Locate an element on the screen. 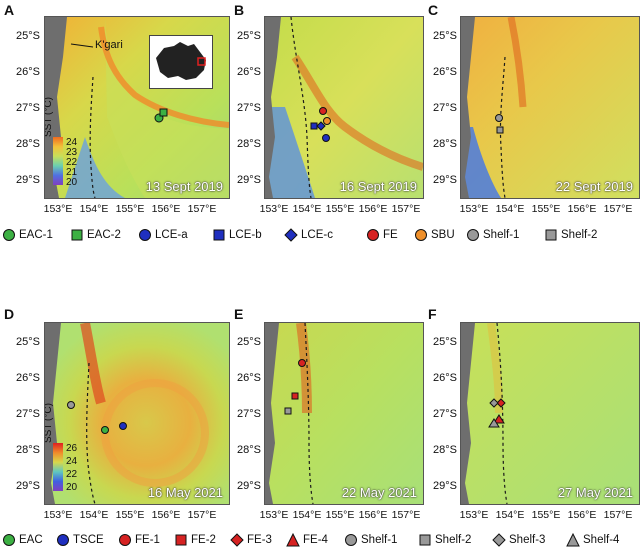 The height and width of the screenshot is (554, 644). lon-label-d-154: 154°E is located at coordinates (94, 515).